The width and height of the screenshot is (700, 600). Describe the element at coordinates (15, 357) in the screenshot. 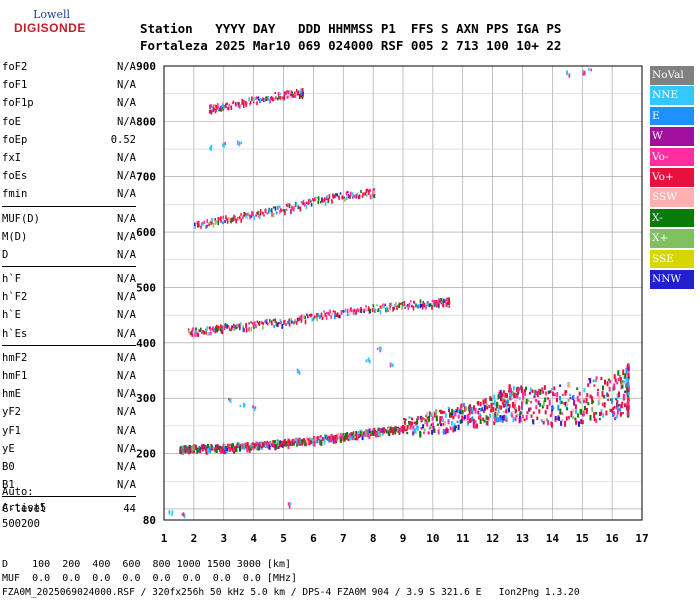

I see `param-name: hmF2` at that location.